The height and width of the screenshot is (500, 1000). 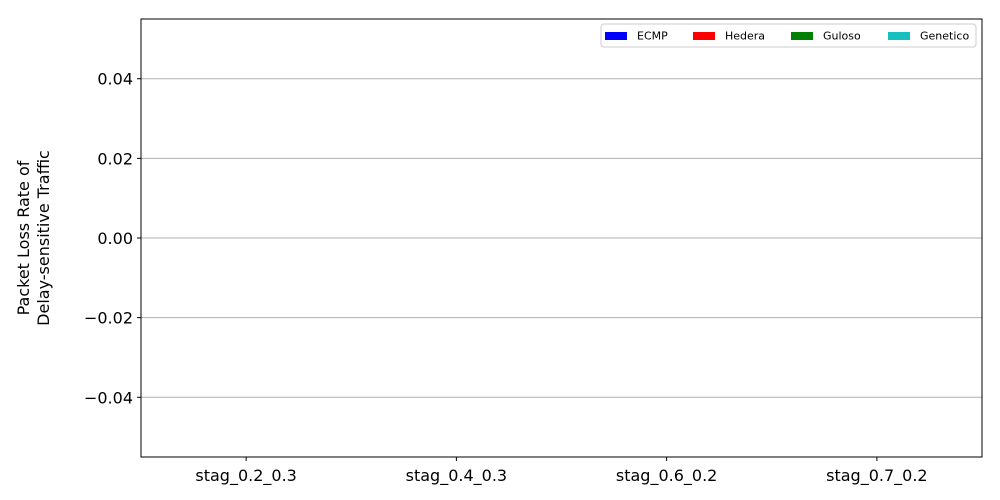 I want to click on x-tick-label: stag_0.2_0.3, so click(x=245, y=476).